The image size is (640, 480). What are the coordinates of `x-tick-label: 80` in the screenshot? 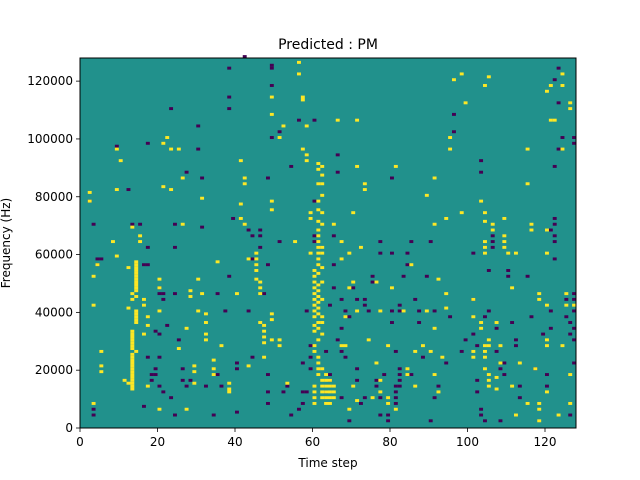 It's located at (389, 442).